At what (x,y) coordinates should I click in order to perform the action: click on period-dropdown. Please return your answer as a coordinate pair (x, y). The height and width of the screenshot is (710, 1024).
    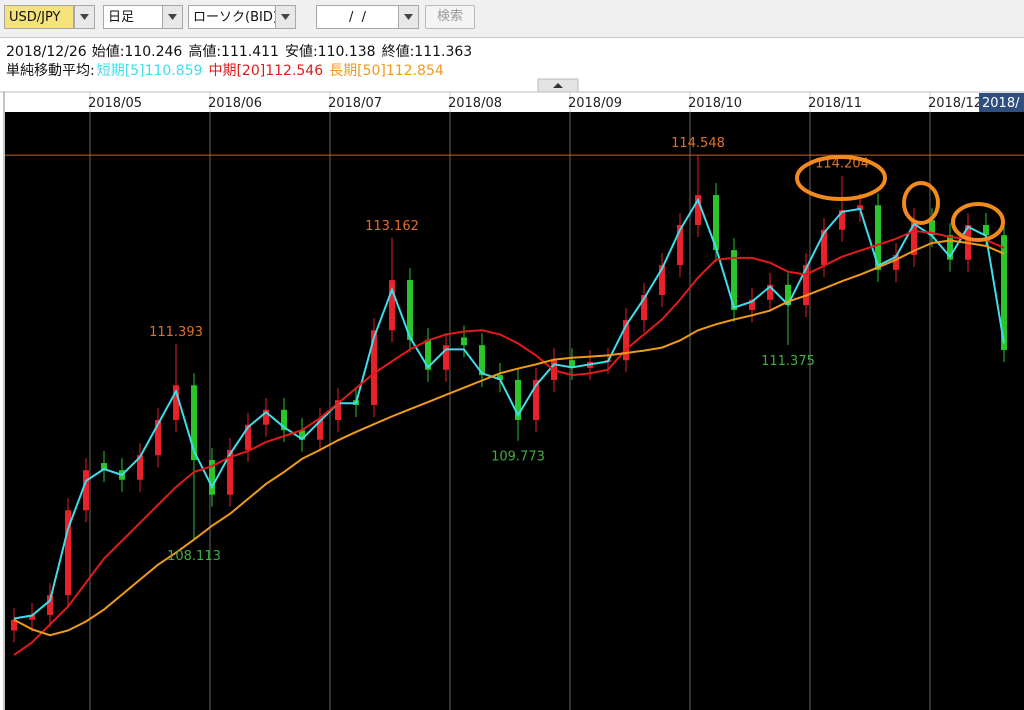
    Looking at the image, I should click on (172, 17).